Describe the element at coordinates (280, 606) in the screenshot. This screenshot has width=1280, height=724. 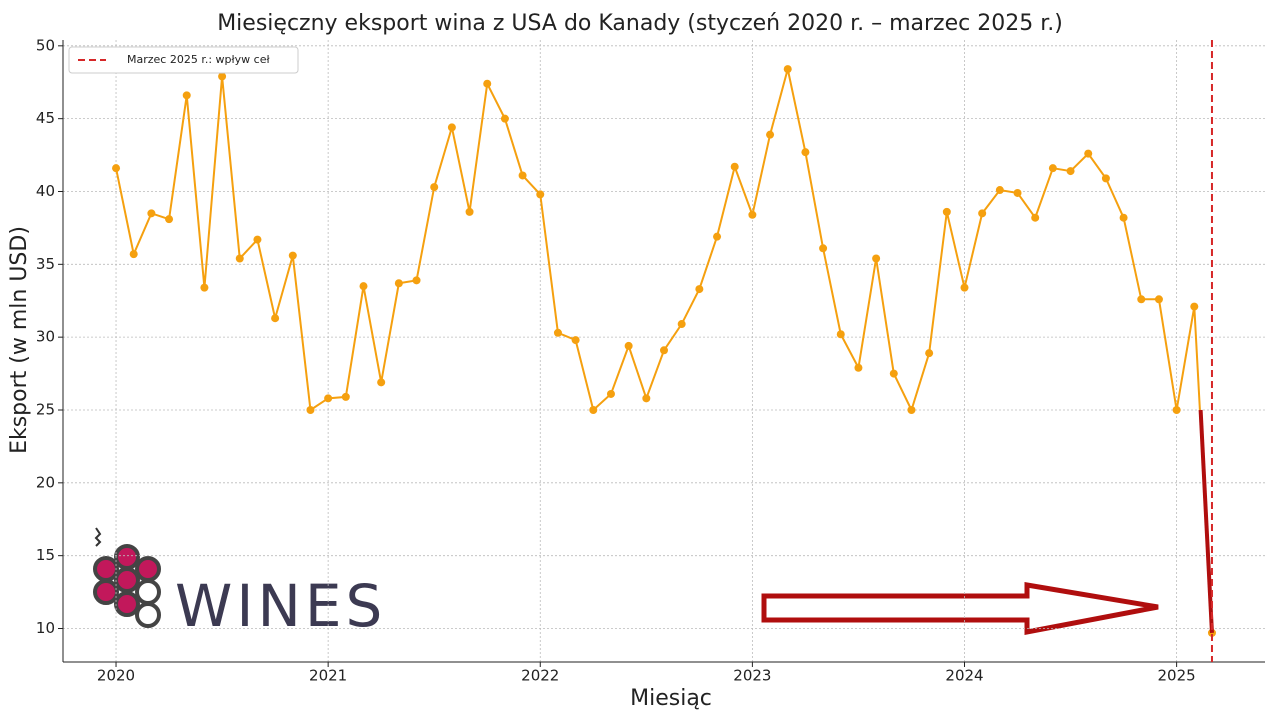
I see `logo-text: WINES` at that location.